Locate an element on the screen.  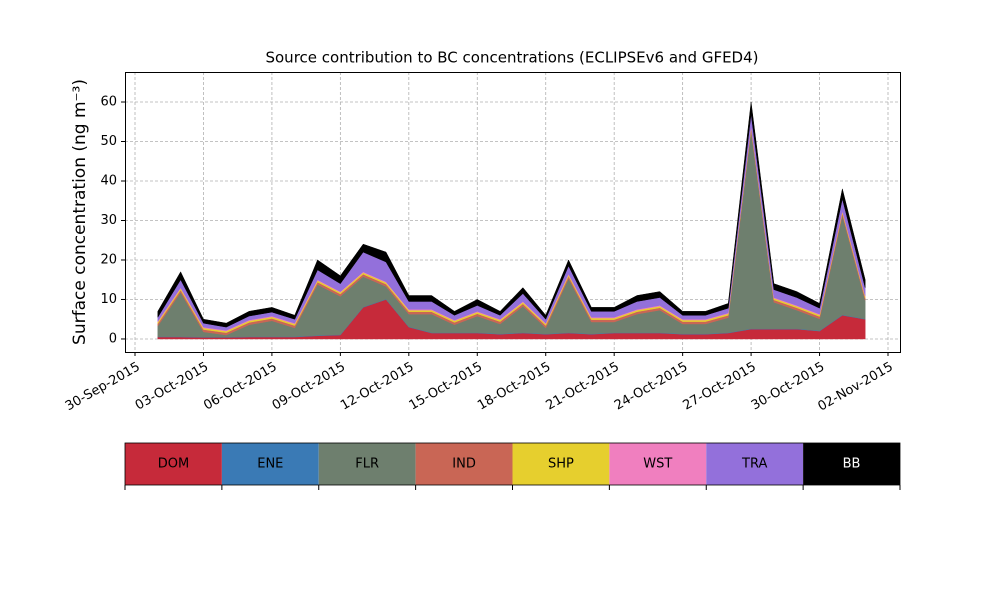
x-tick-label: 21-Oct-2015 is located at coordinates (583, 387).